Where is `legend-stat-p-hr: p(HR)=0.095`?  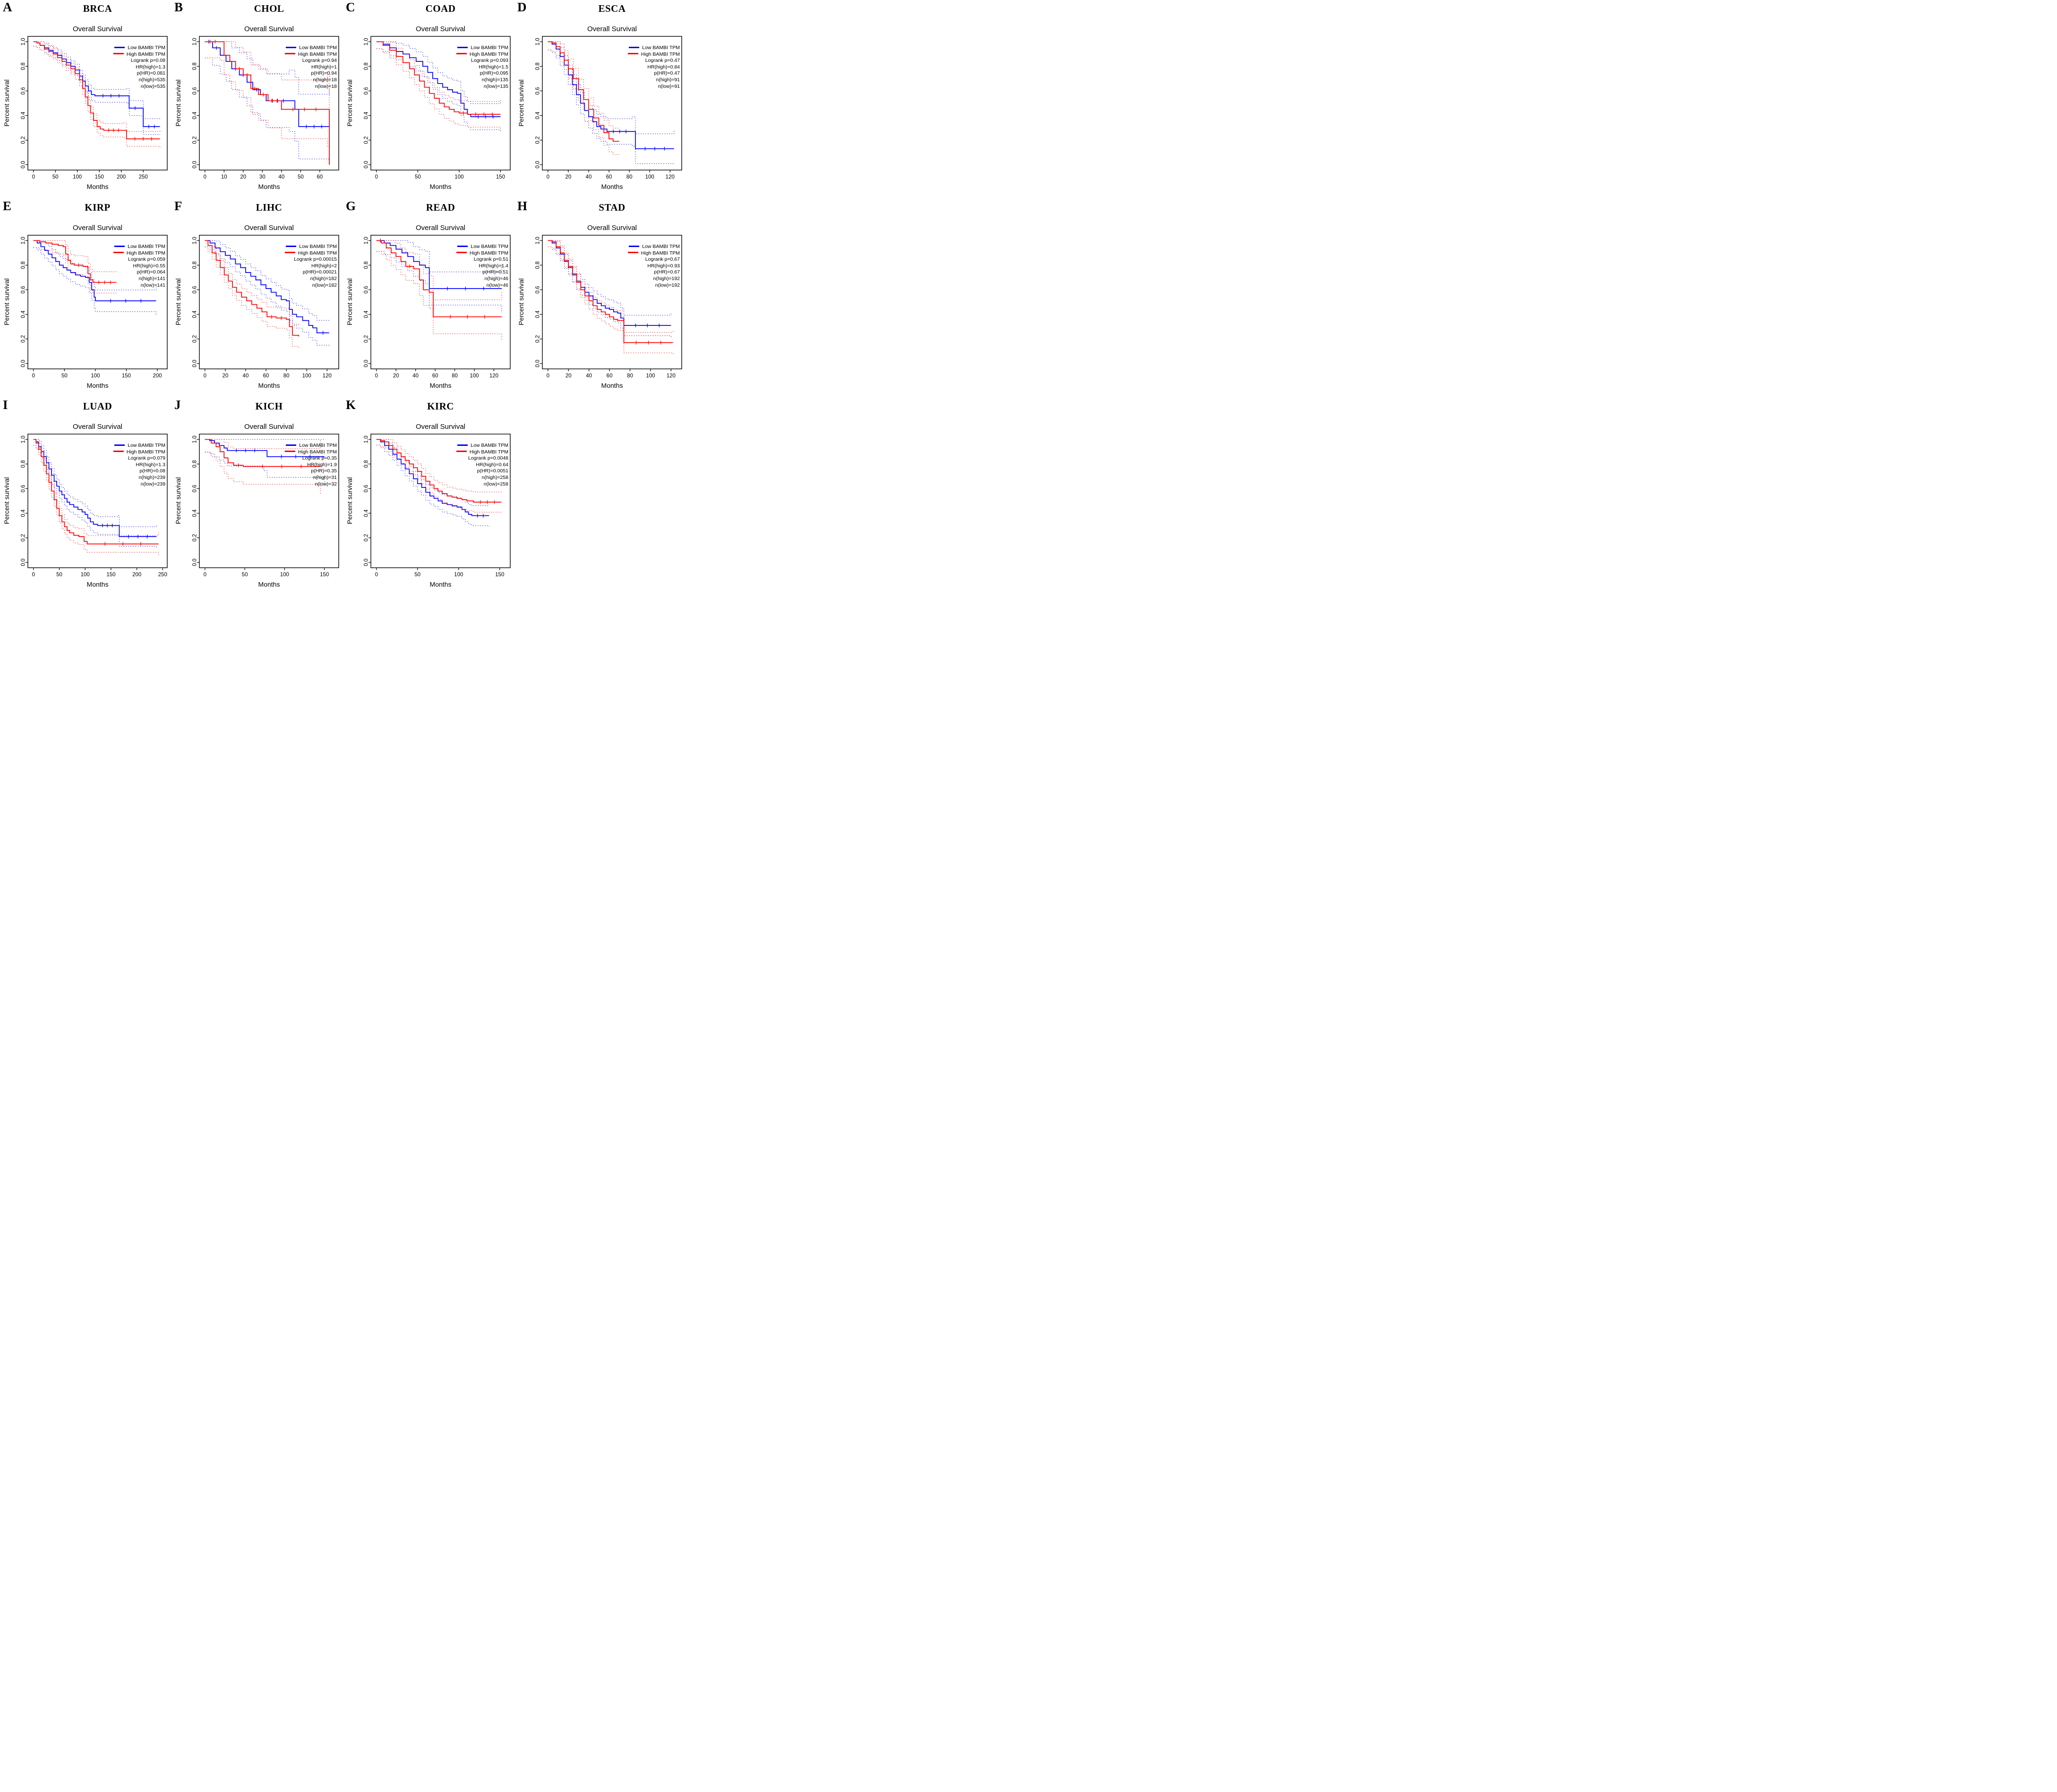
legend-stat-p-hr: p(HR)=0.095 is located at coordinates (494, 73).